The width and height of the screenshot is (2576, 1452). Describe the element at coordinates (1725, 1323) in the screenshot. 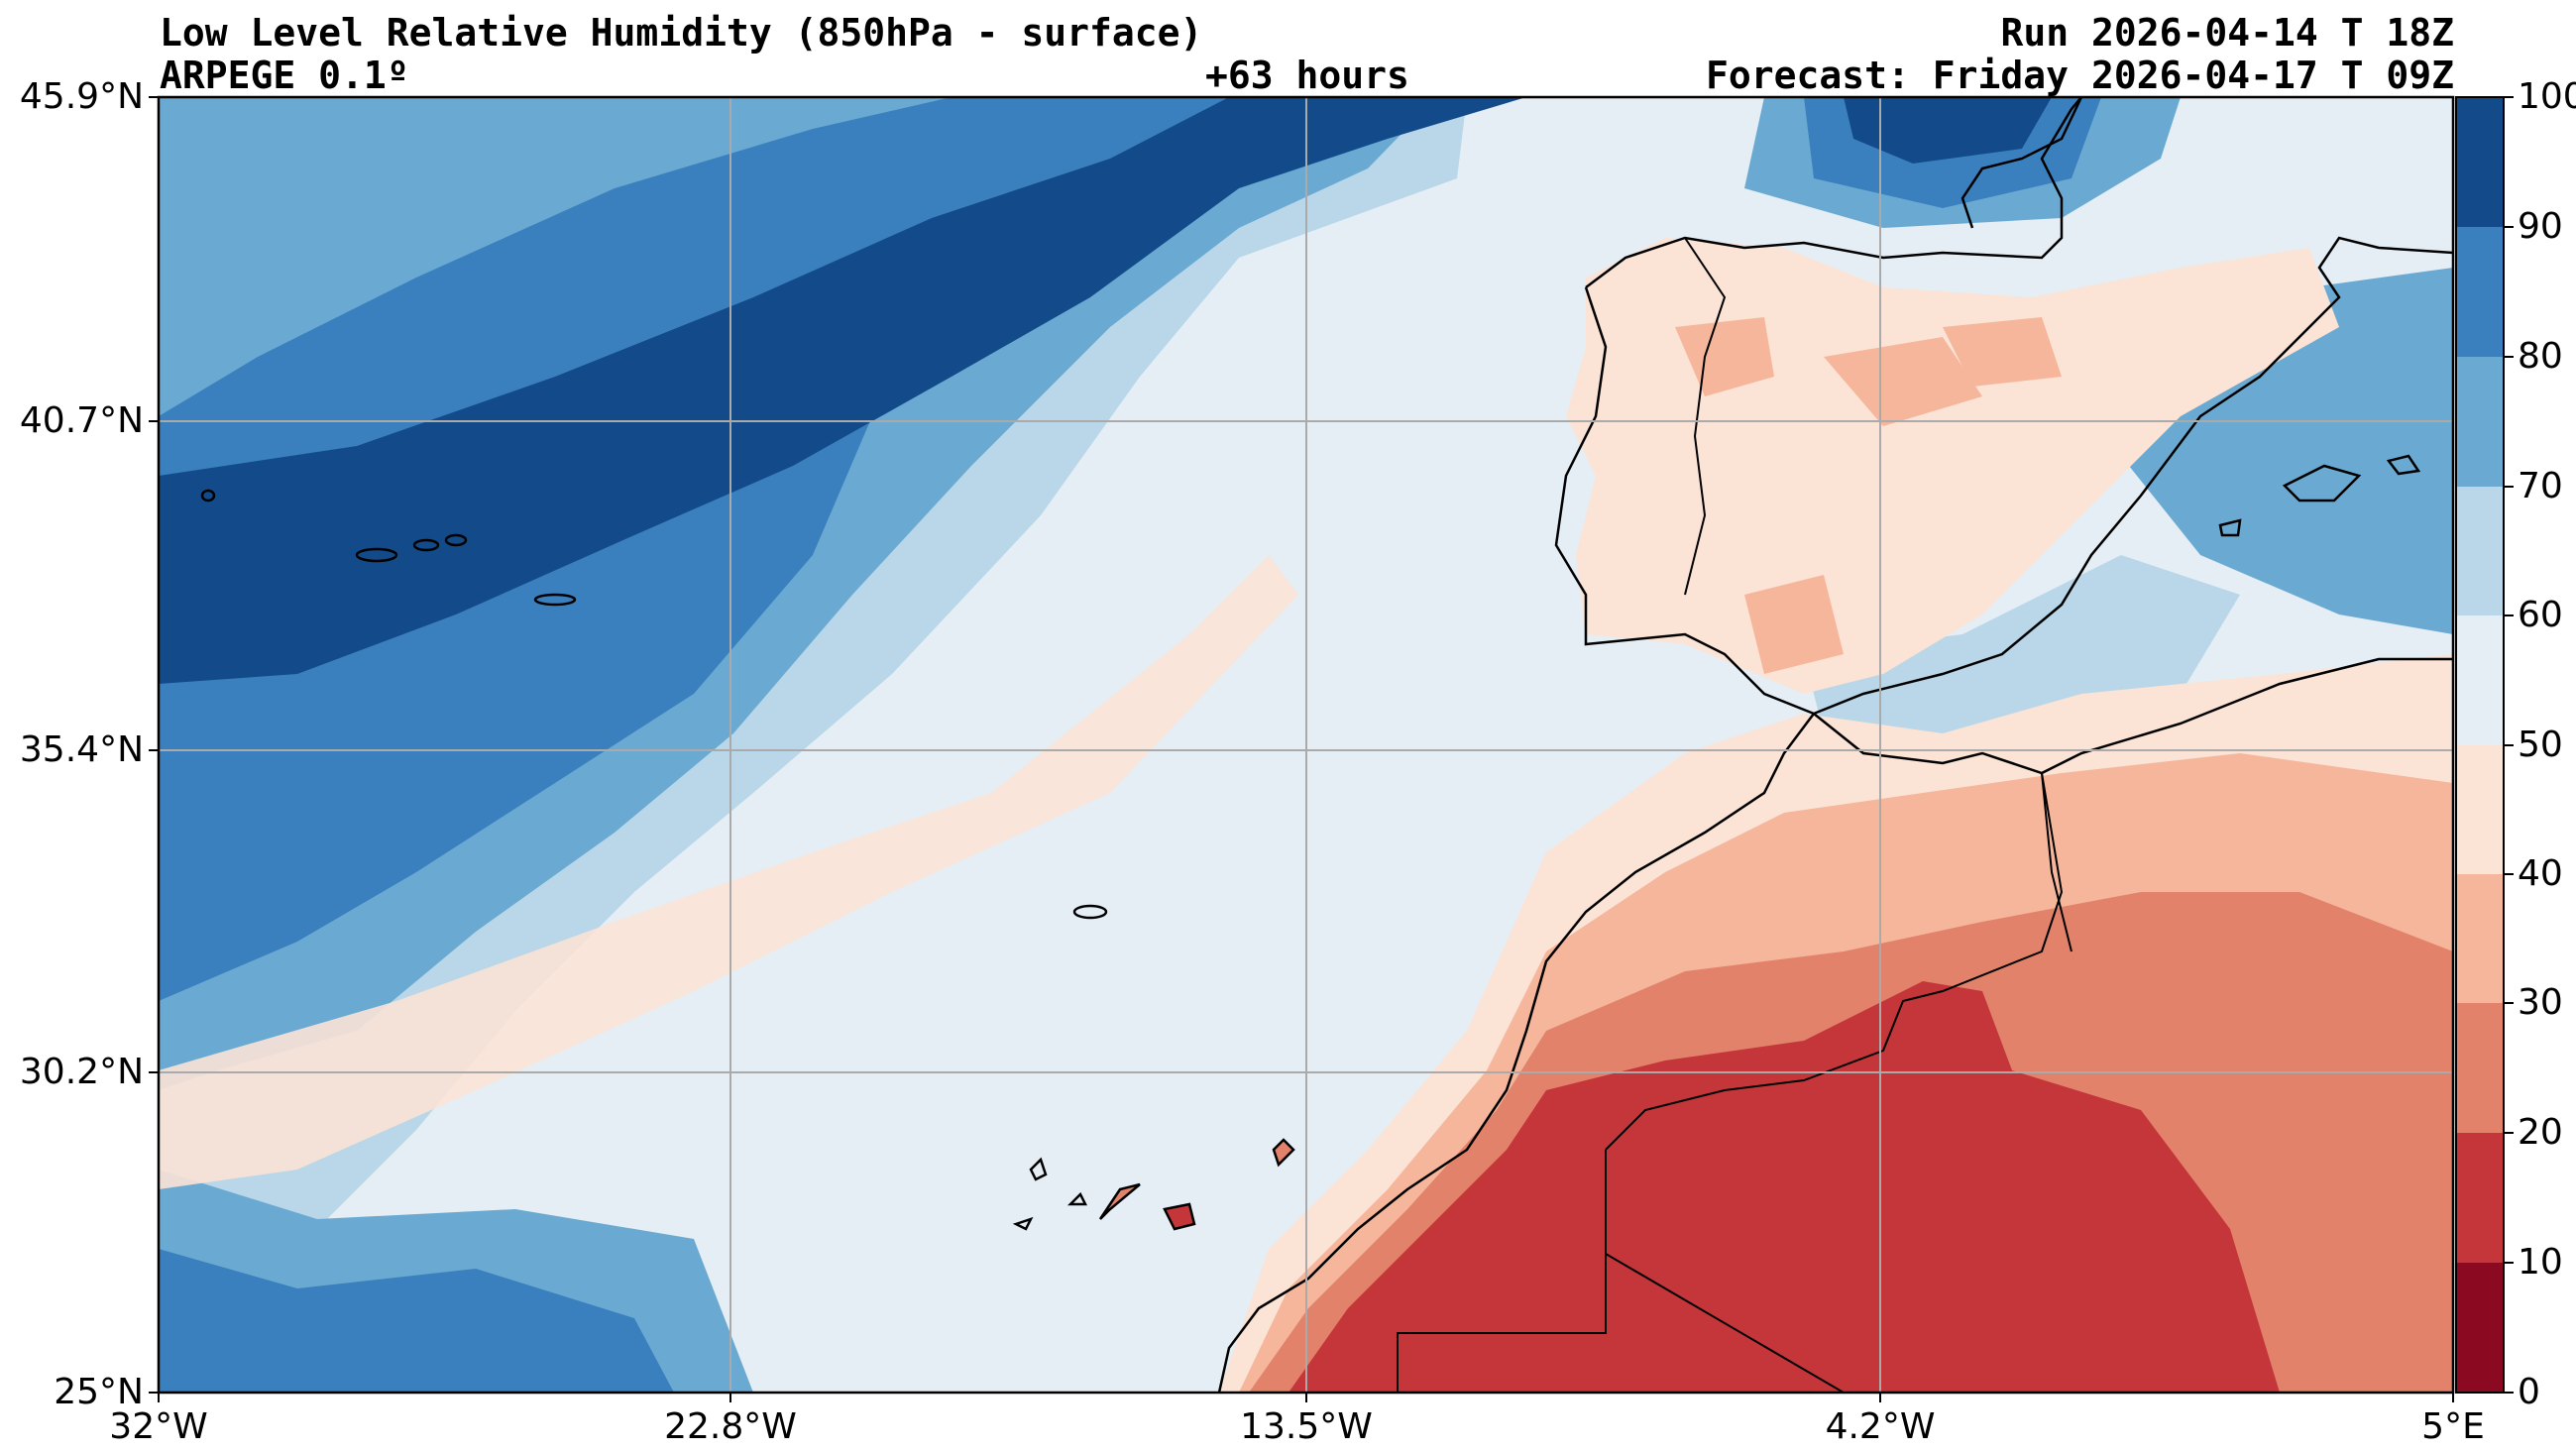

I see `border-mauritania` at that location.